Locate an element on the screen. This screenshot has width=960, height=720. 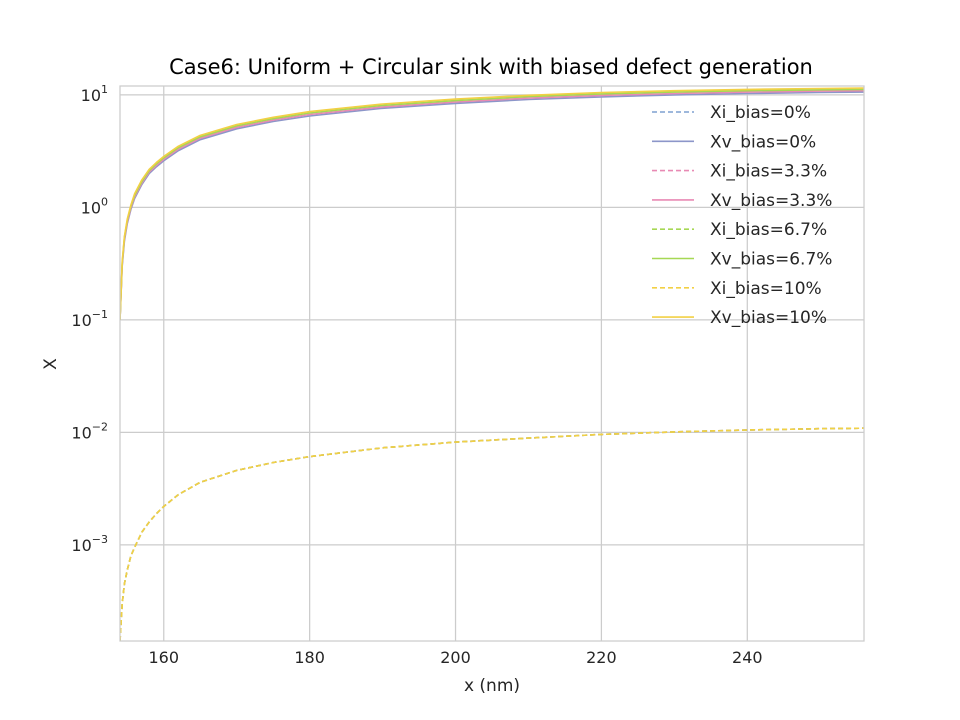
x-axis-ticks: 160 180 200 220 240 is located at coordinates (455, 657).